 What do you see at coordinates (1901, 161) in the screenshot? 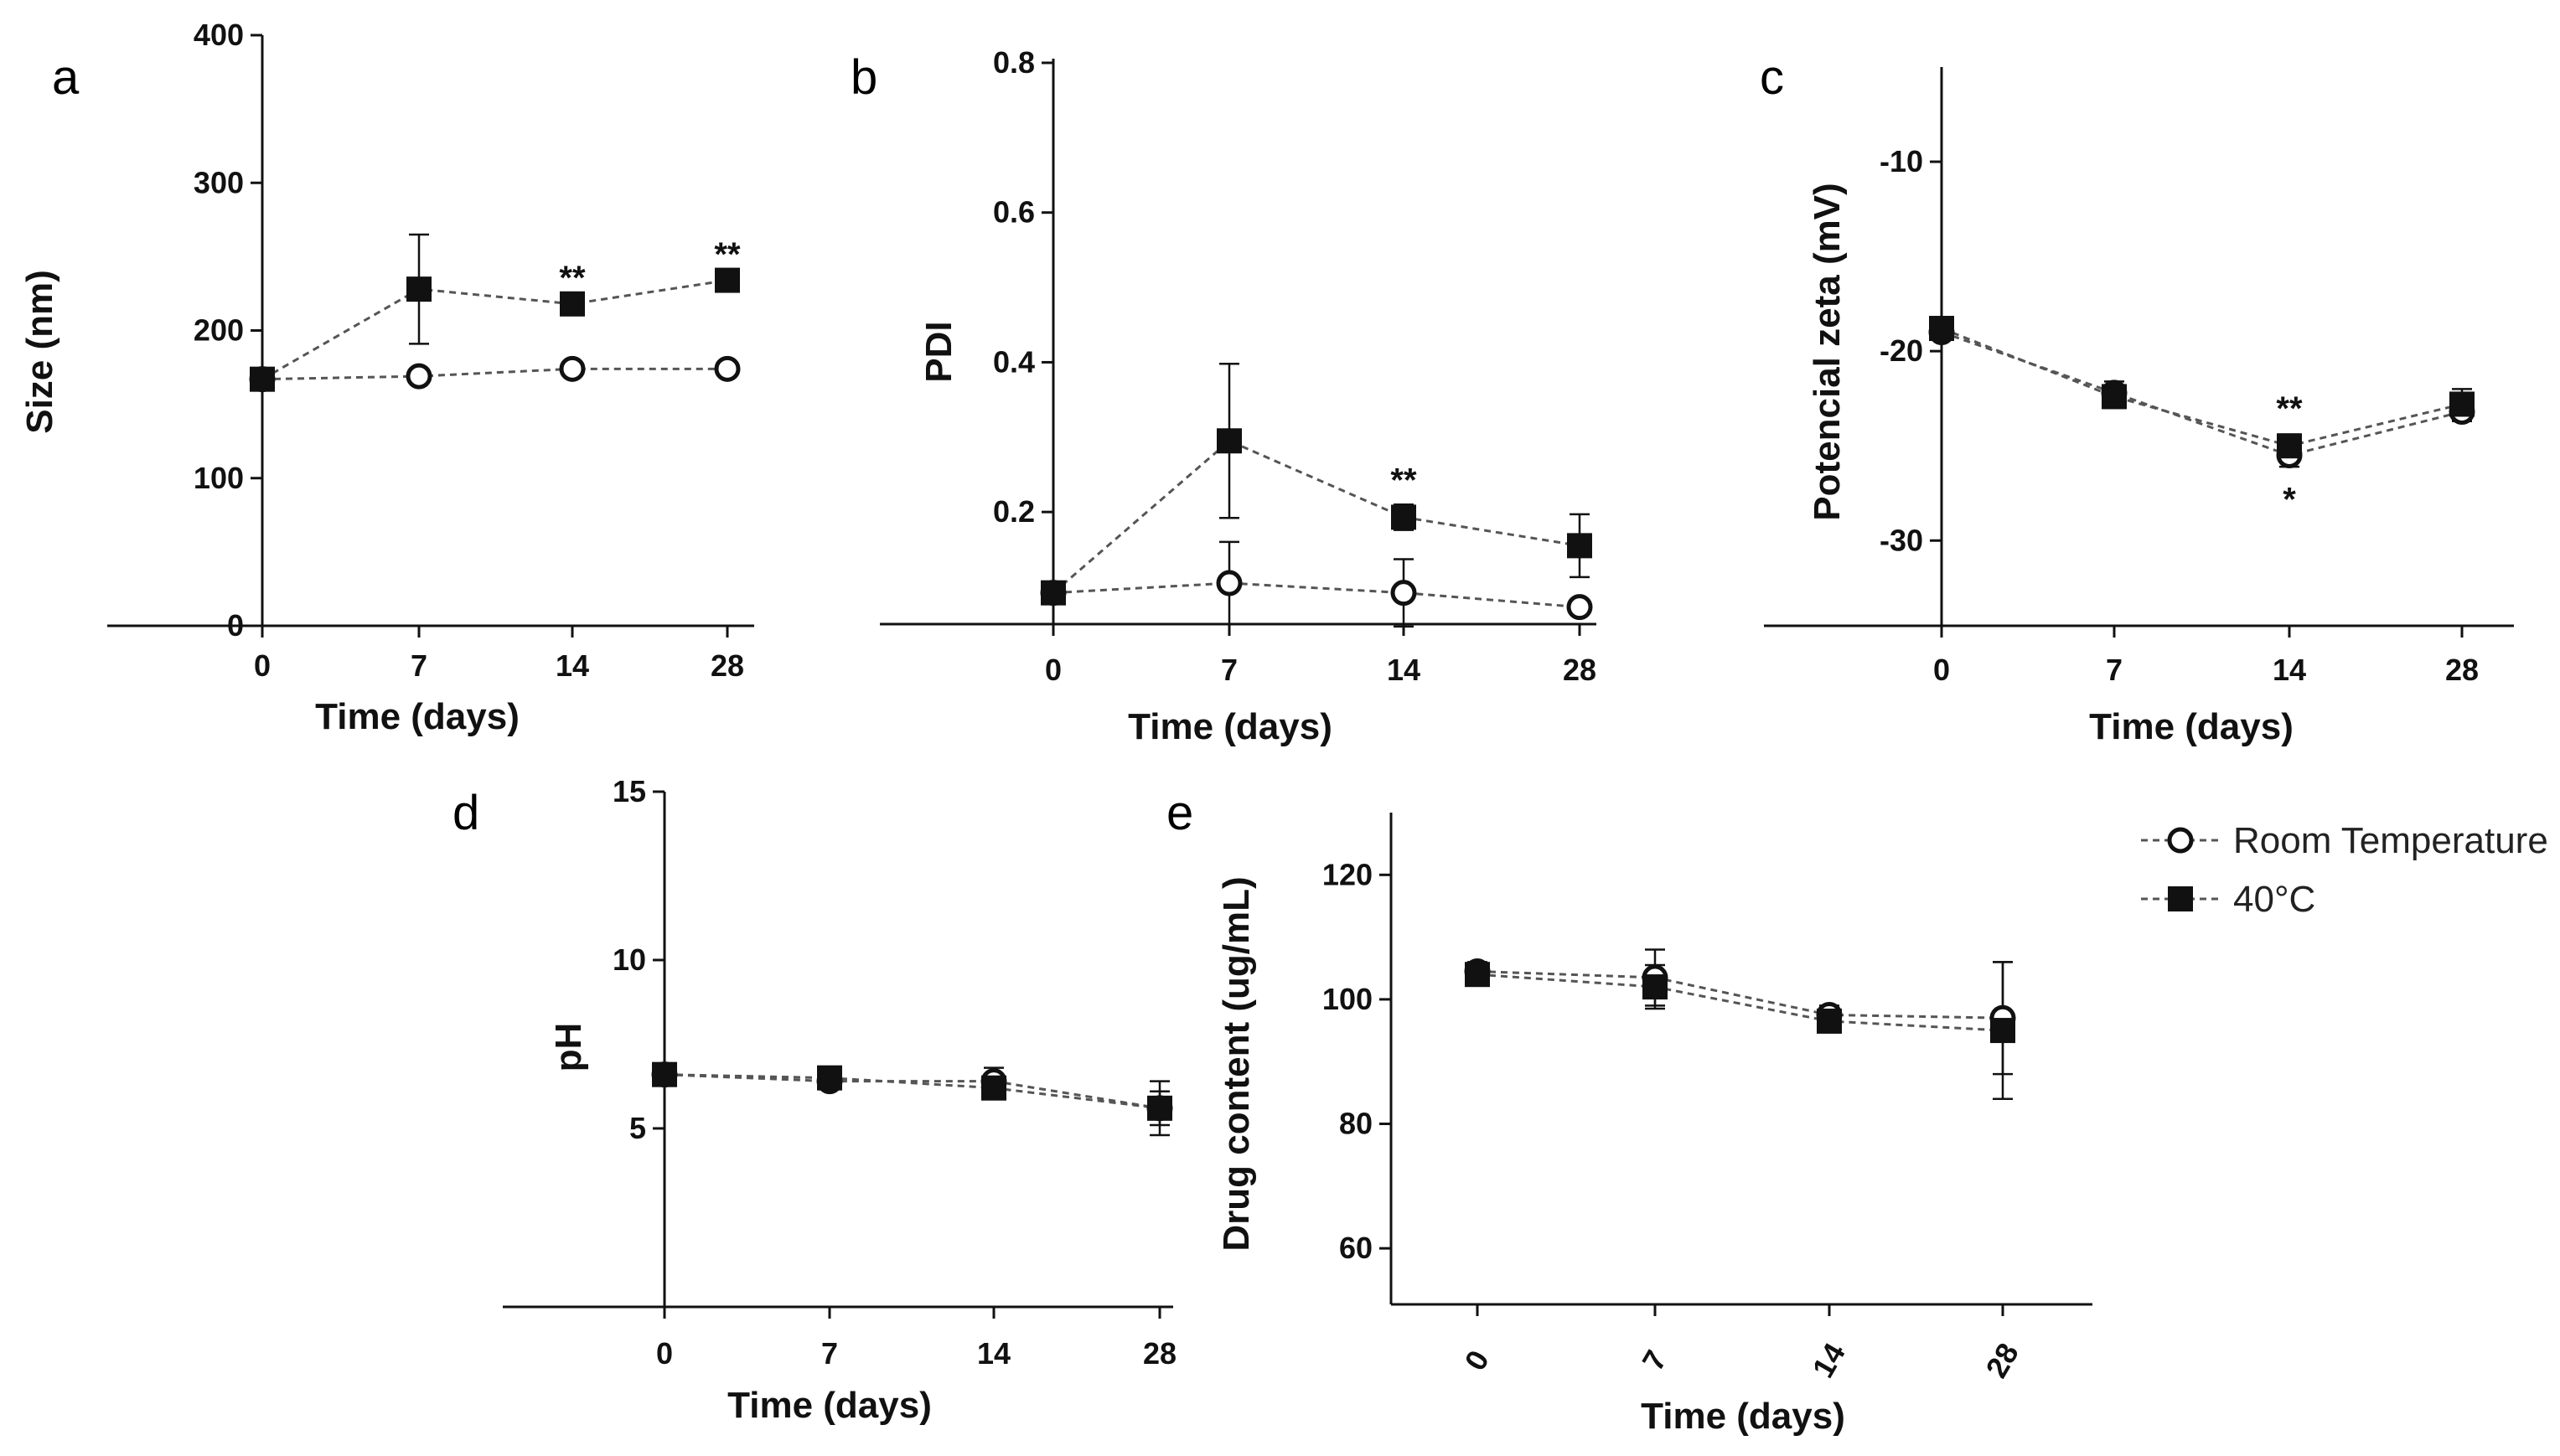
I see `y-tick-label: -10` at bounding box center [1901, 161].